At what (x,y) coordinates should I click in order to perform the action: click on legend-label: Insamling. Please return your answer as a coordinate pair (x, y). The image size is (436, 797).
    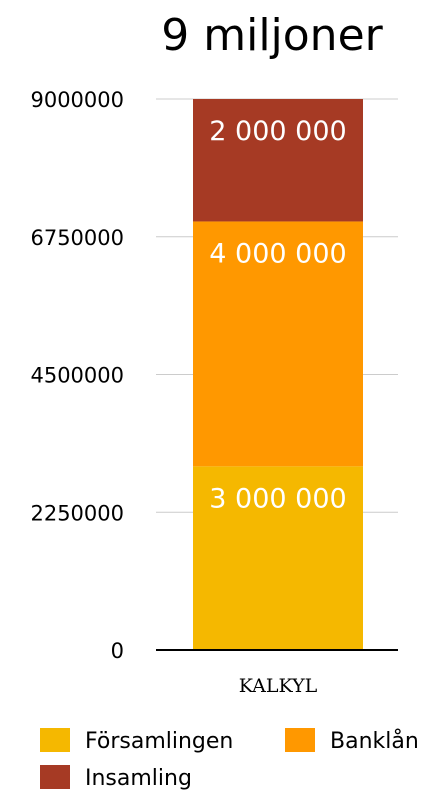
    Looking at the image, I should click on (138, 778).